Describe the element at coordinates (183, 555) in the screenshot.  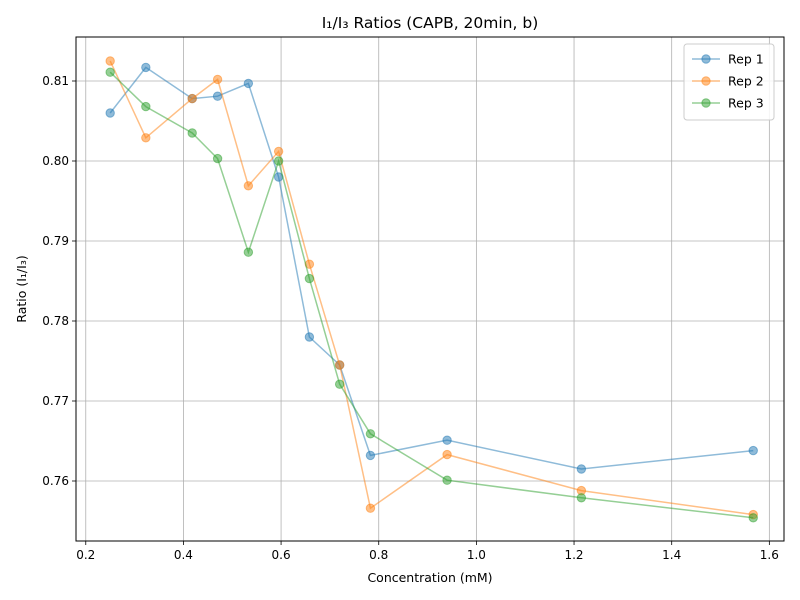
I see `x-tick-label: 0.4` at that location.